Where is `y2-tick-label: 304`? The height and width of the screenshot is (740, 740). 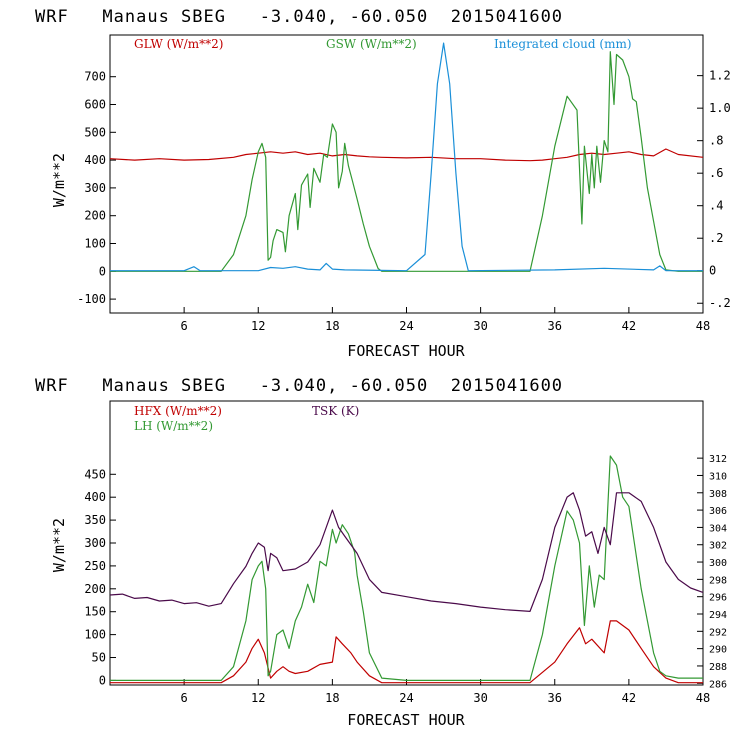
y2-tick-label: 304 is located at coordinates (718, 528).